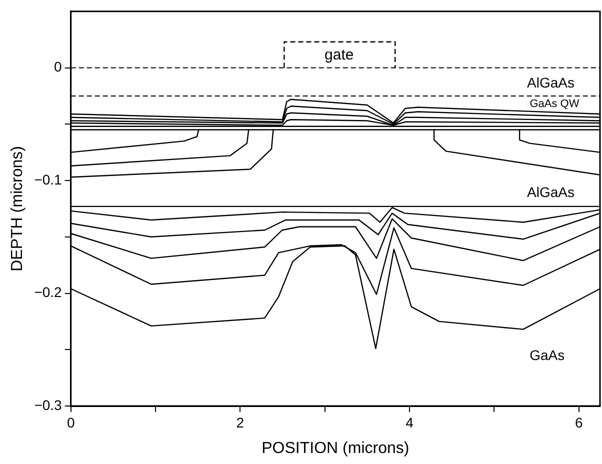  What do you see at coordinates (17, 209) in the screenshot?
I see `y-axis-title: DEPTH (microns)` at bounding box center [17, 209].